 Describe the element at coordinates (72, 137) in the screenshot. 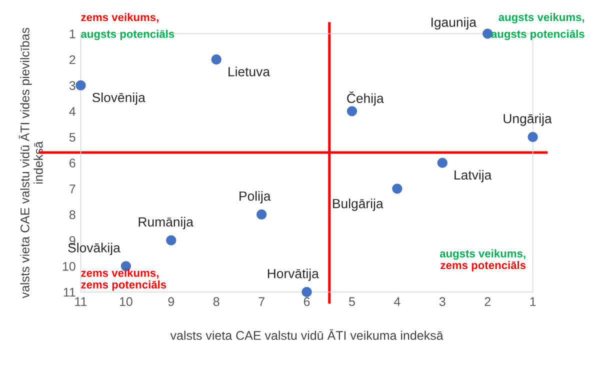

I see `y-tick-label: 5` at that location.